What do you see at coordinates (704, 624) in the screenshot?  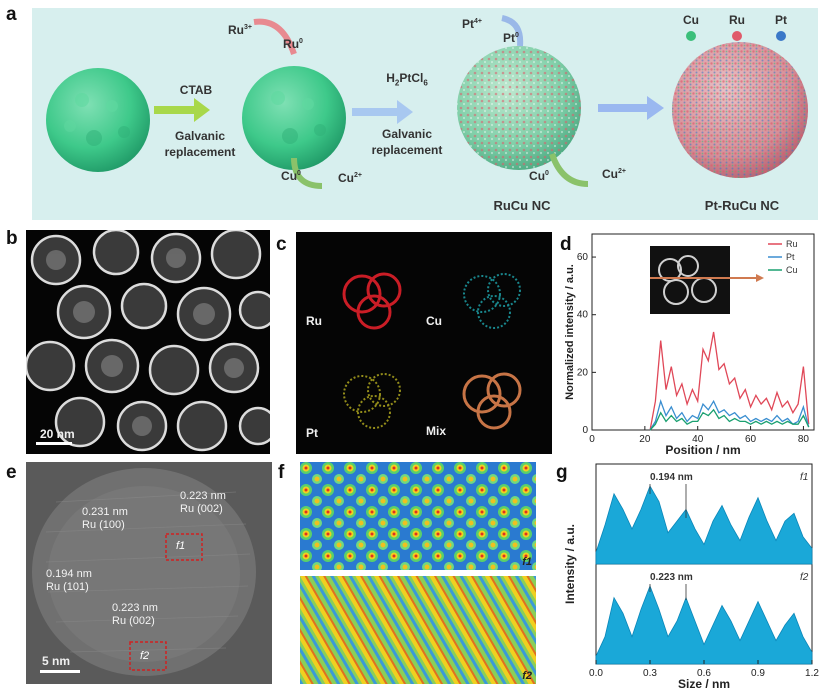 I see `series-f2-area` at bounding box center [704, 624].